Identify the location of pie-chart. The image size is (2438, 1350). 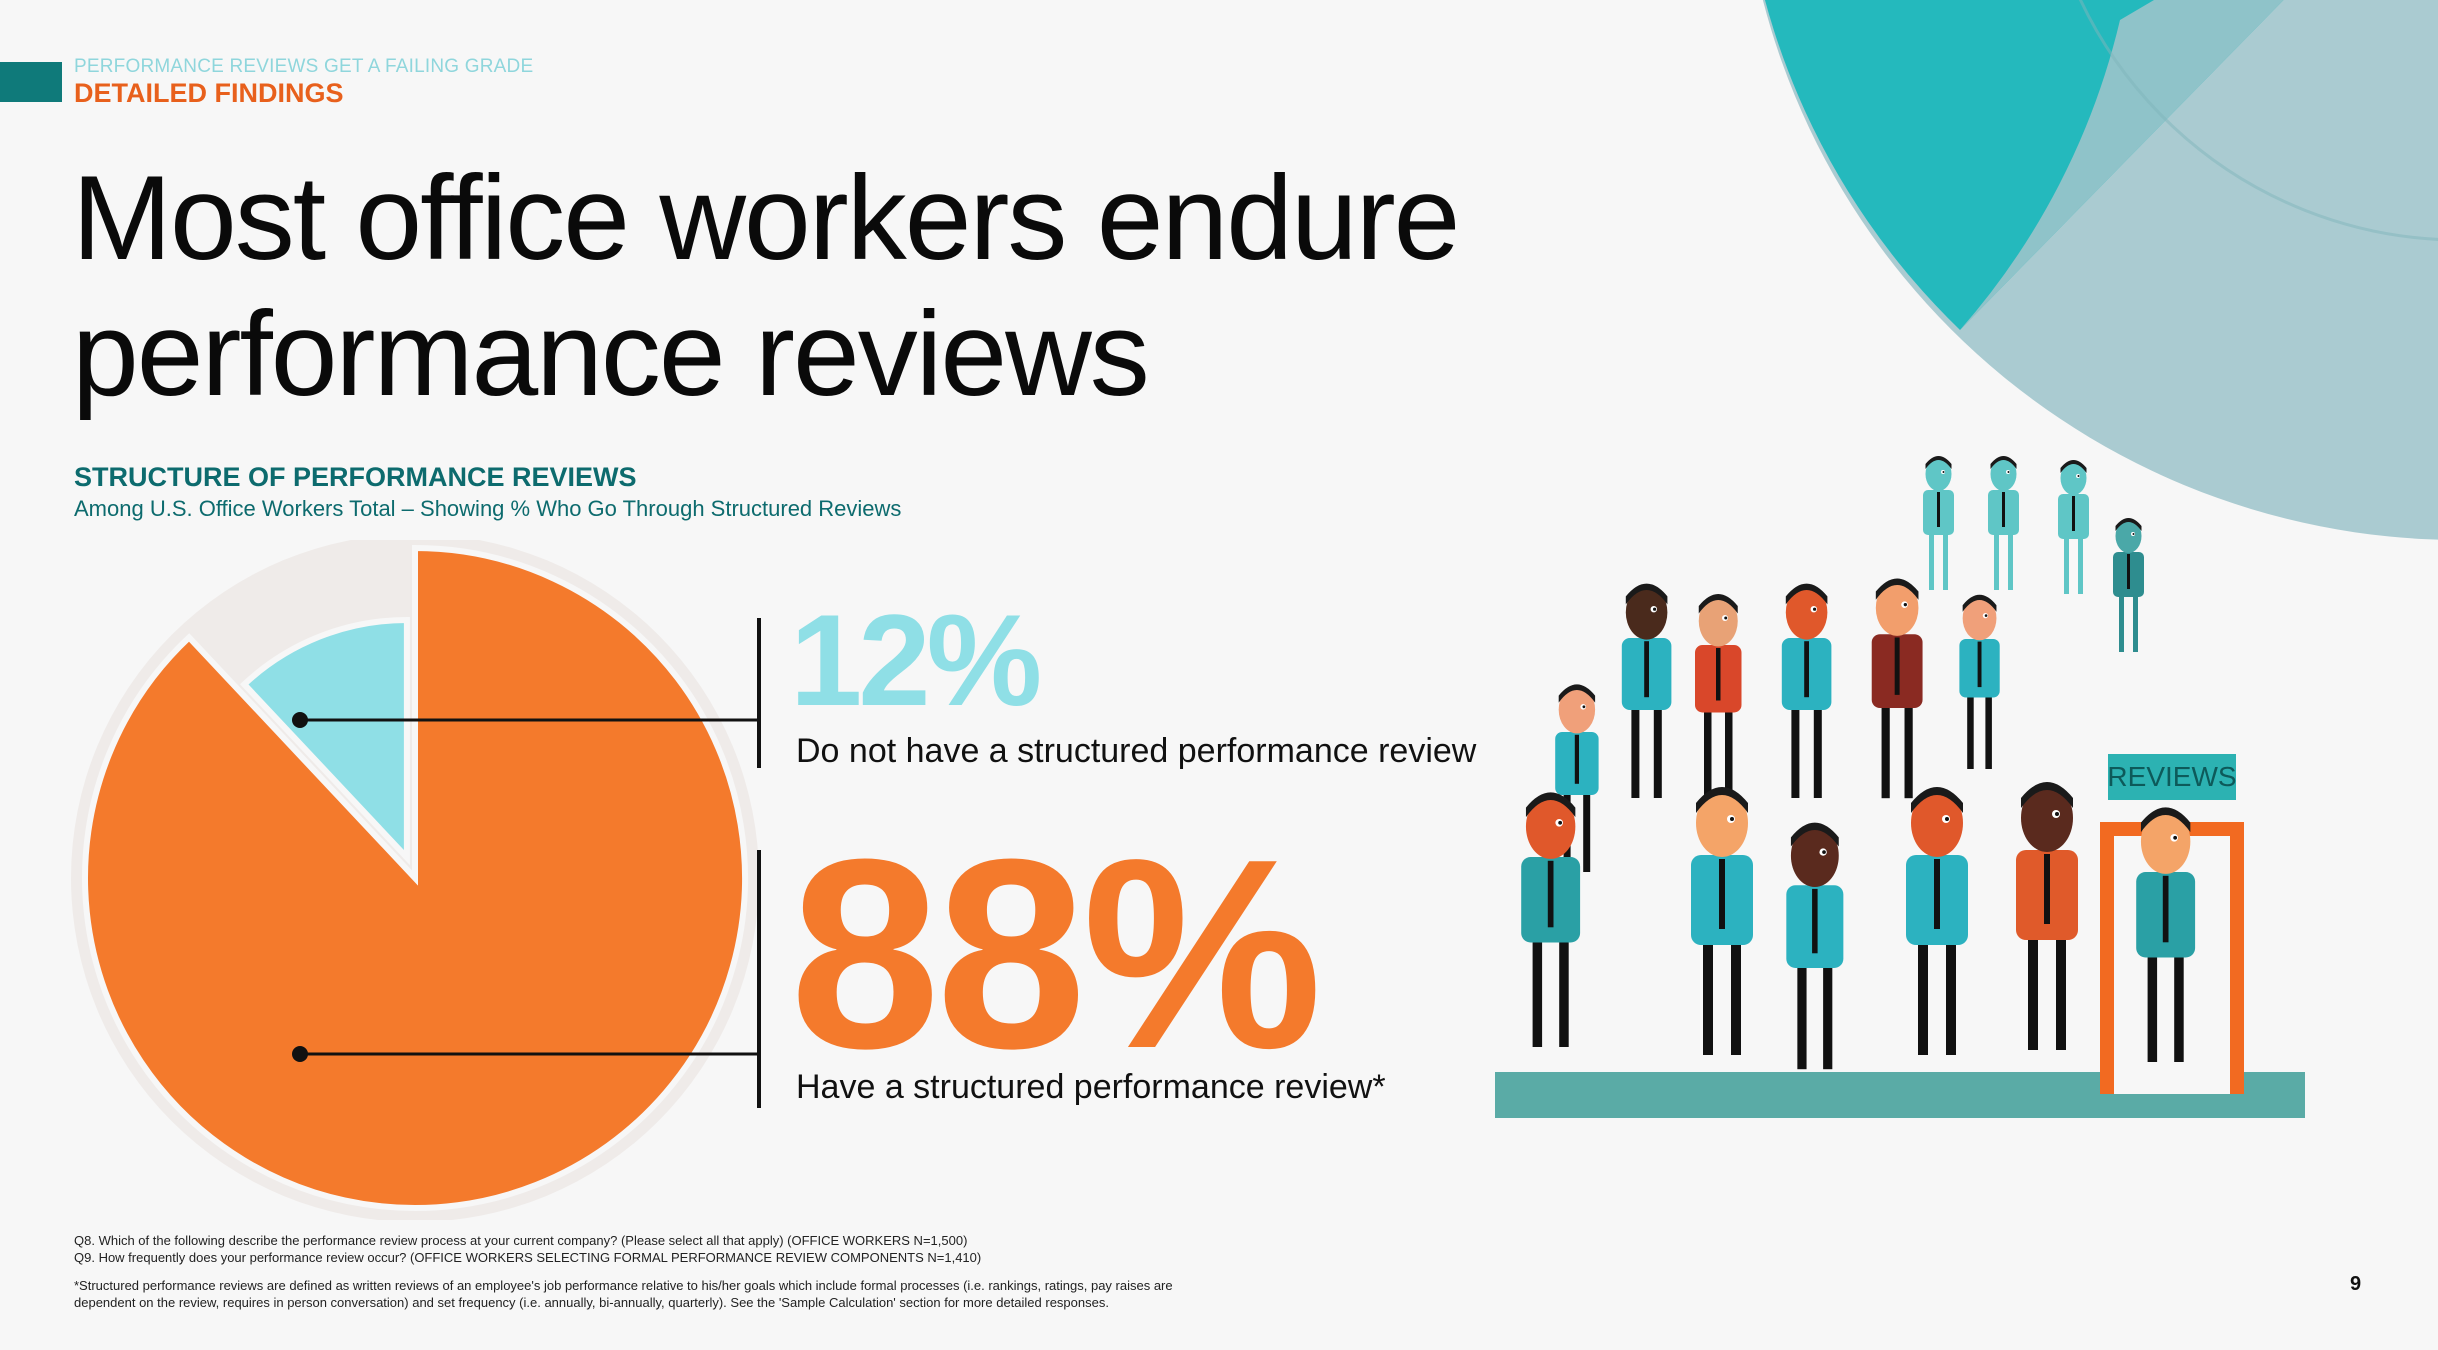
(415, 880).